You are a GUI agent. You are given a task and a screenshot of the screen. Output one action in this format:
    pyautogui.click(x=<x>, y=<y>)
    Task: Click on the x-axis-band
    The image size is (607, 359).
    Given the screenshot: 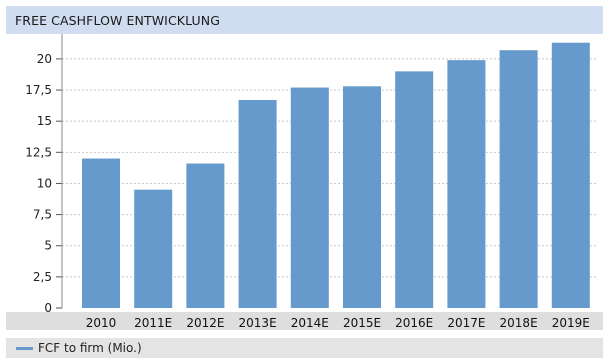 What is the action you would take?
    pyautogui.click(x=304, y=321)
    